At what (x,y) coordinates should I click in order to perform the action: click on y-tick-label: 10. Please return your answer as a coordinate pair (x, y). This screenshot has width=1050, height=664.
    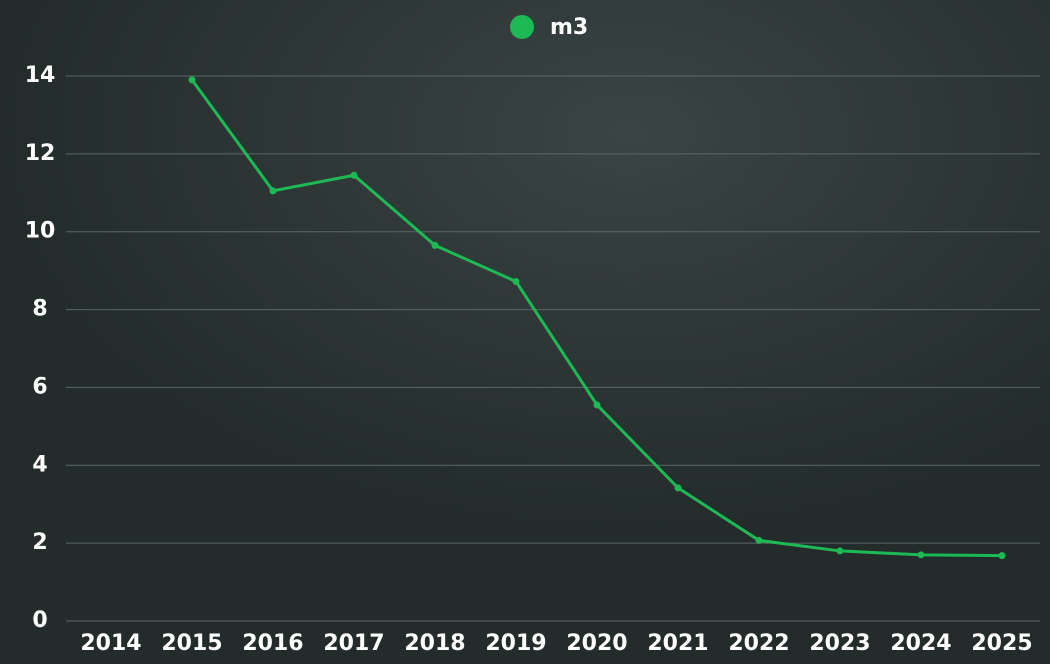
    Looking at the image, I should click on (40, 231).